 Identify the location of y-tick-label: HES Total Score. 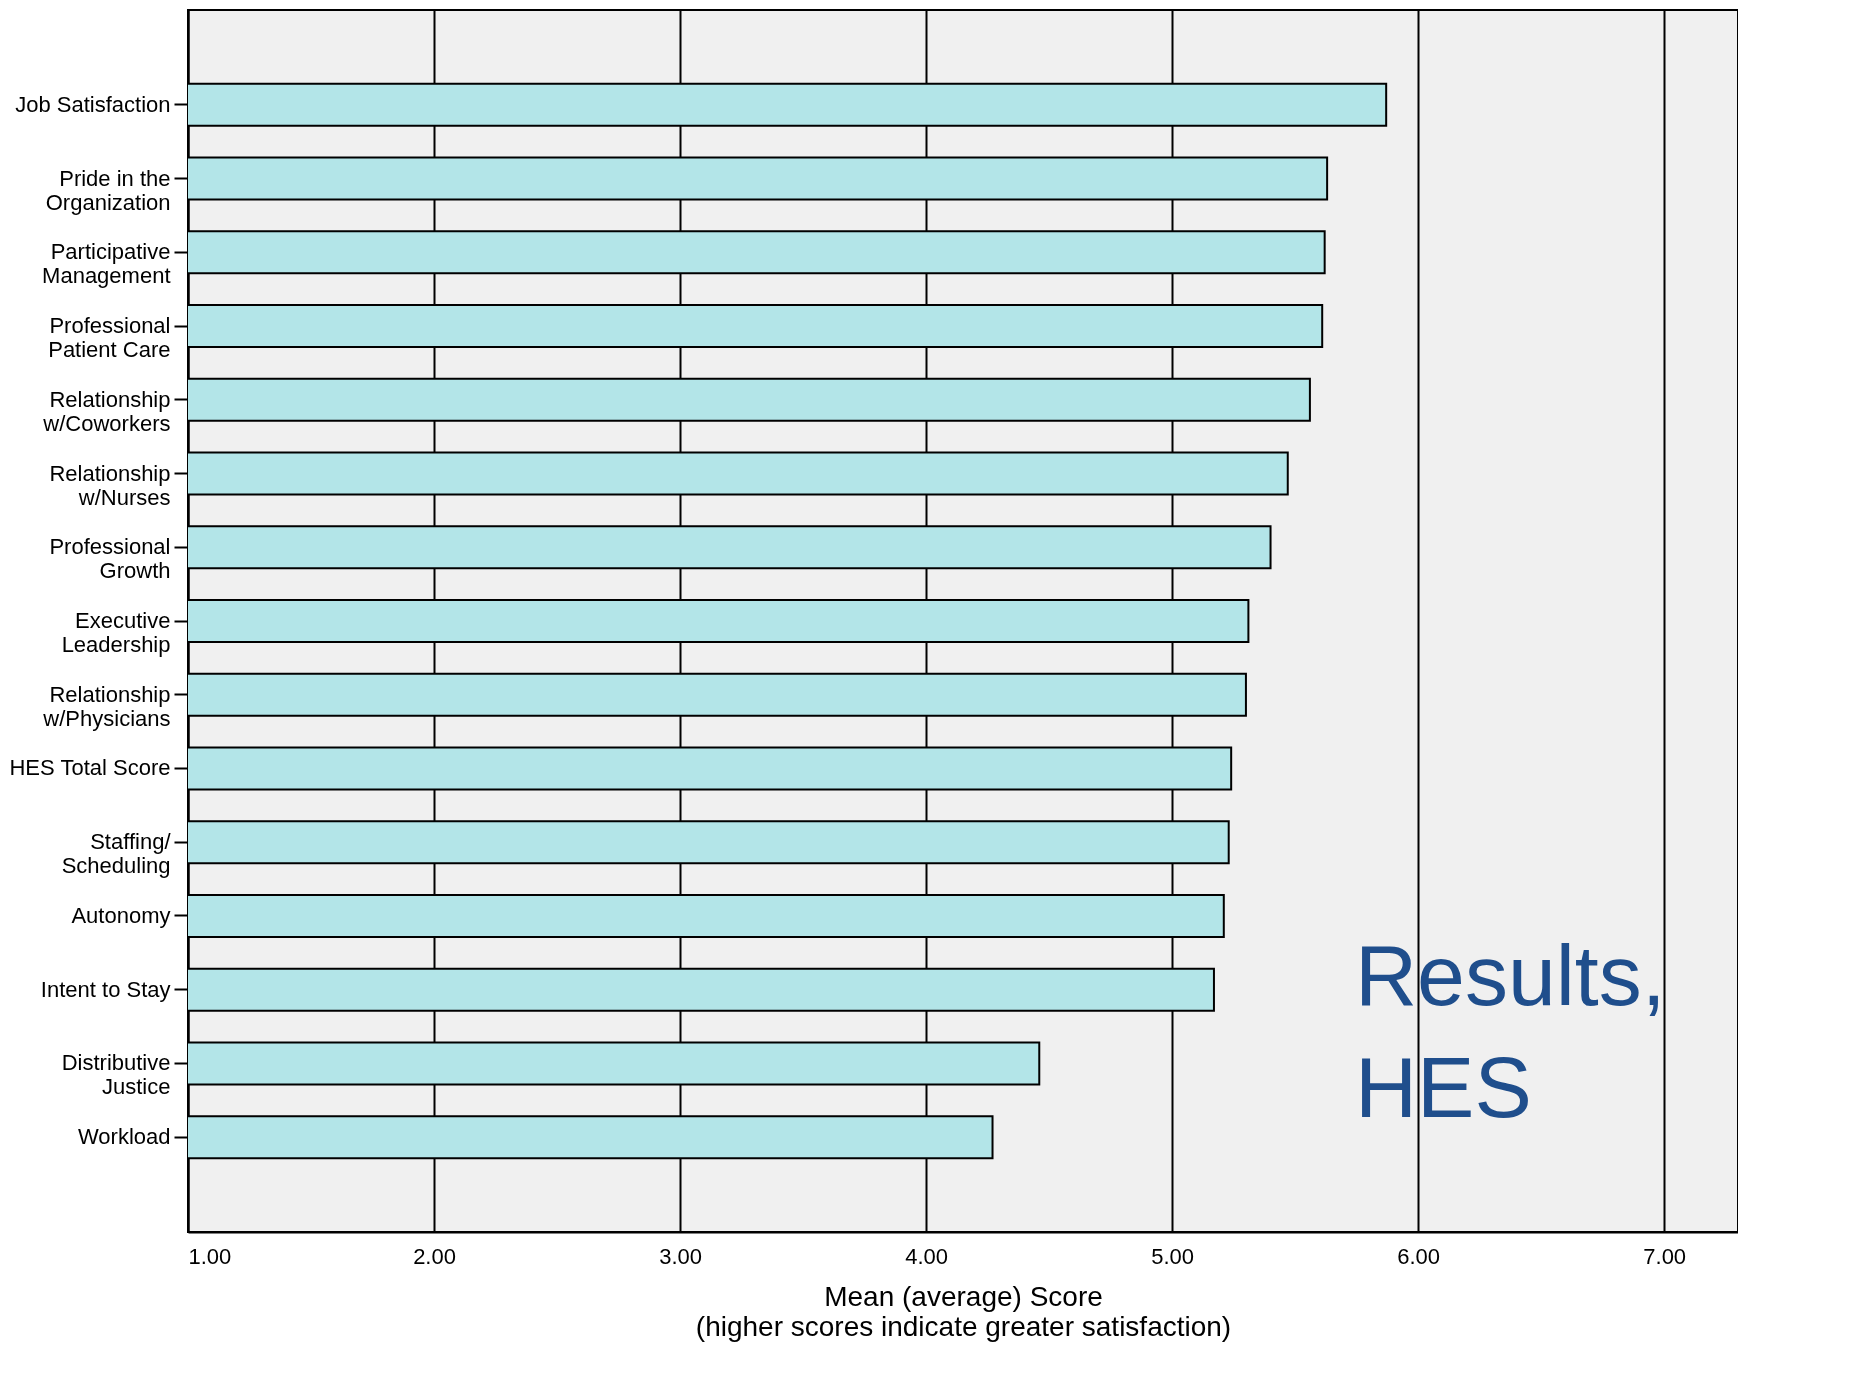
(90, 768).